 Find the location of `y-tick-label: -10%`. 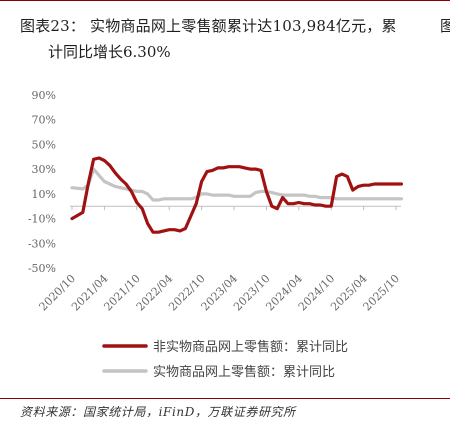

y-tick-label: -10% is located at coordinates (42, 219).